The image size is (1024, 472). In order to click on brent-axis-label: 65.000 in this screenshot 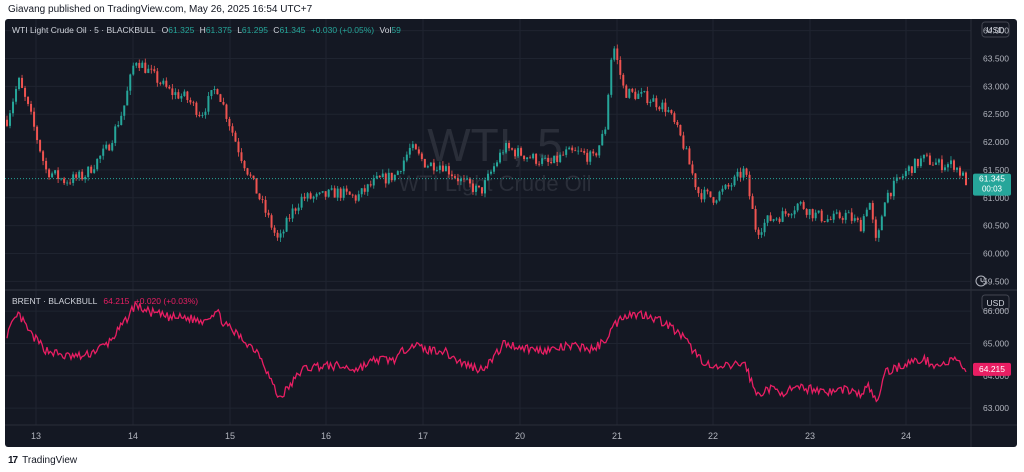, I will do `click(996, 343)`.